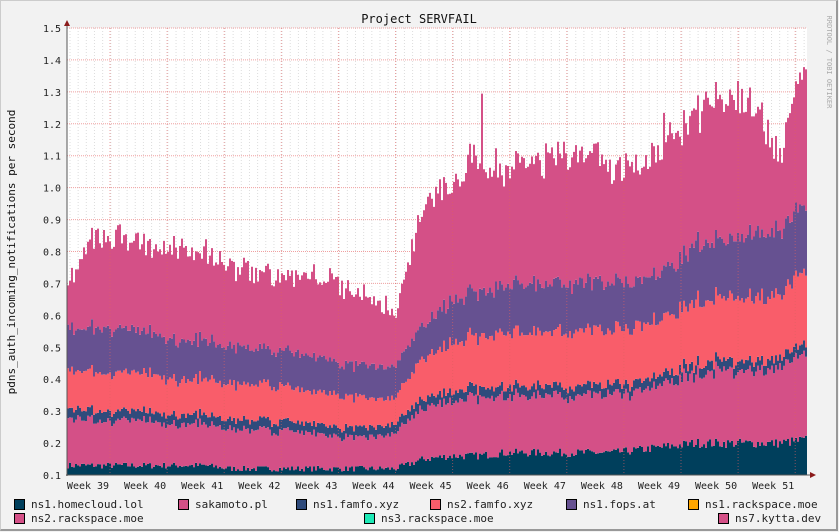 The image size is (839, 532). I want to click on x-tick-label: Week 45, so click(431, 486).